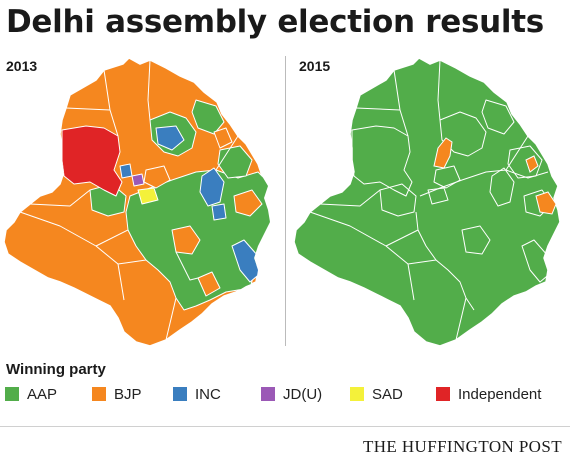 The width and height of the screenshot is (570, 462). Describe the element at coordinates (22, 66) in the screenshot. I see `map-2013-year: 2013` at that location.